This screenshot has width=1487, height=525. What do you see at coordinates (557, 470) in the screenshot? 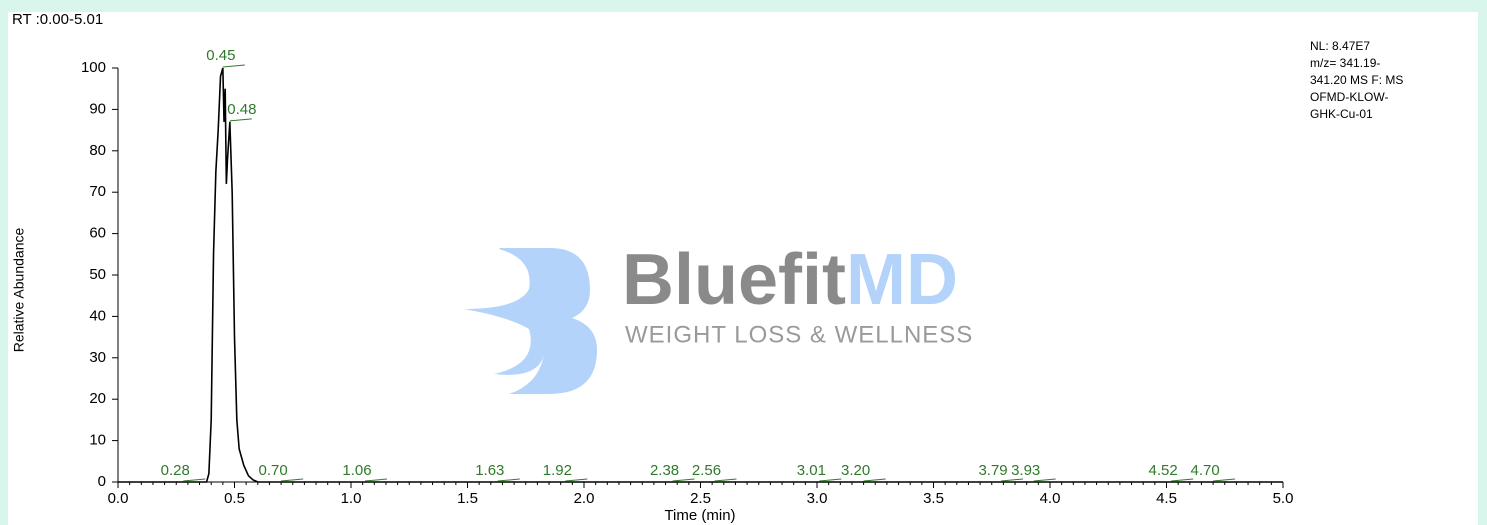
I see `peak-label: 1.92` at bounding box center [557, 470].